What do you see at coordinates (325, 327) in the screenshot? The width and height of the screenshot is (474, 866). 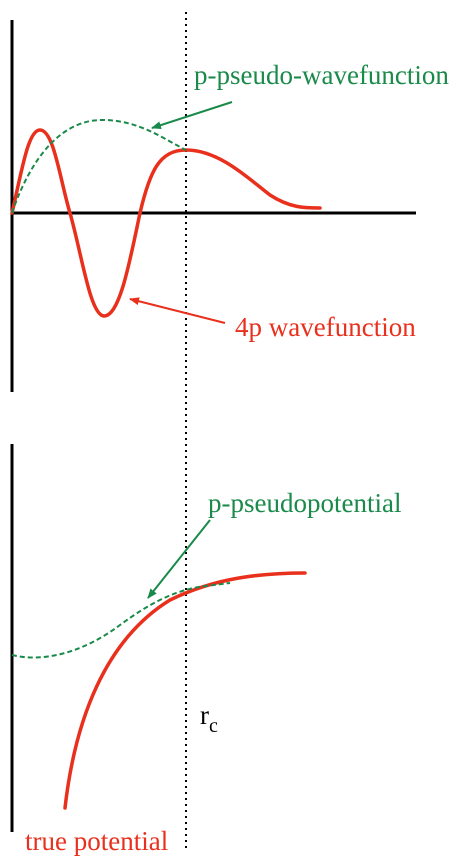 I see `wavefunction-4p-label: 4p wavefunction` at bounding box center [325, 327].